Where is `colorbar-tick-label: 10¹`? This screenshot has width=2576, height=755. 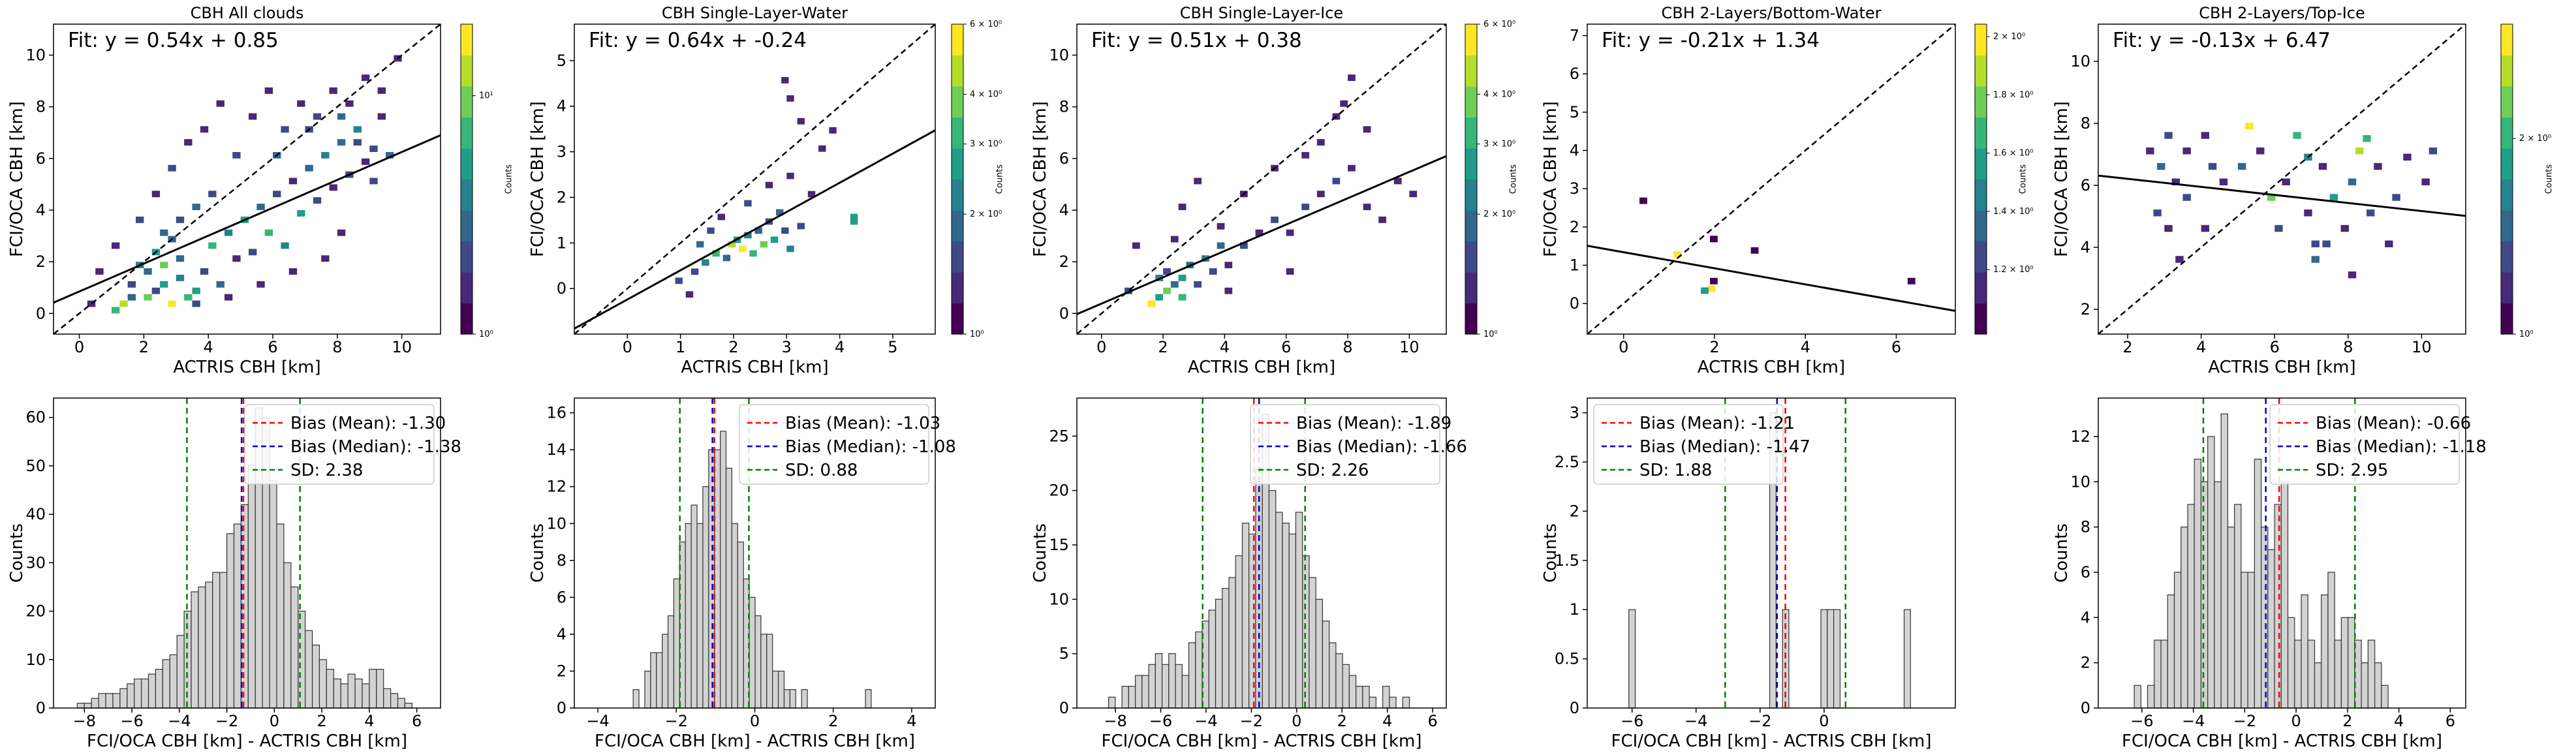 colorbar-tick-label: 10¹ is located at coordinates (486, 96).